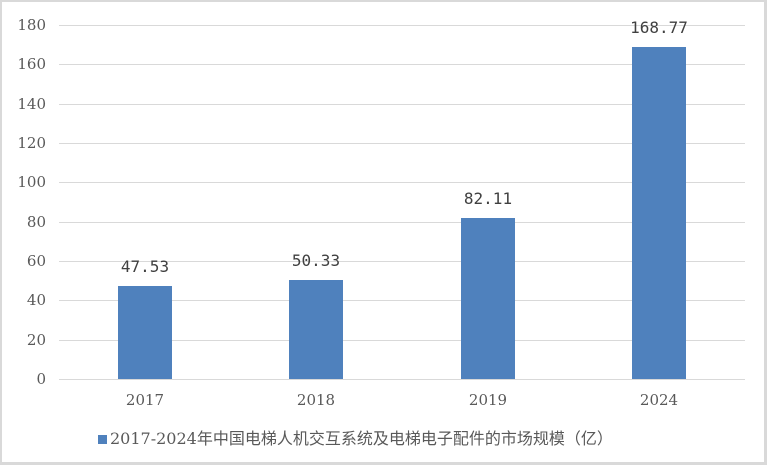 The height and width of the screenshot is (467, 767). Describe the element at coordinates (659, 27) in the screenshot. I see `data-label: 168.77` at that location.